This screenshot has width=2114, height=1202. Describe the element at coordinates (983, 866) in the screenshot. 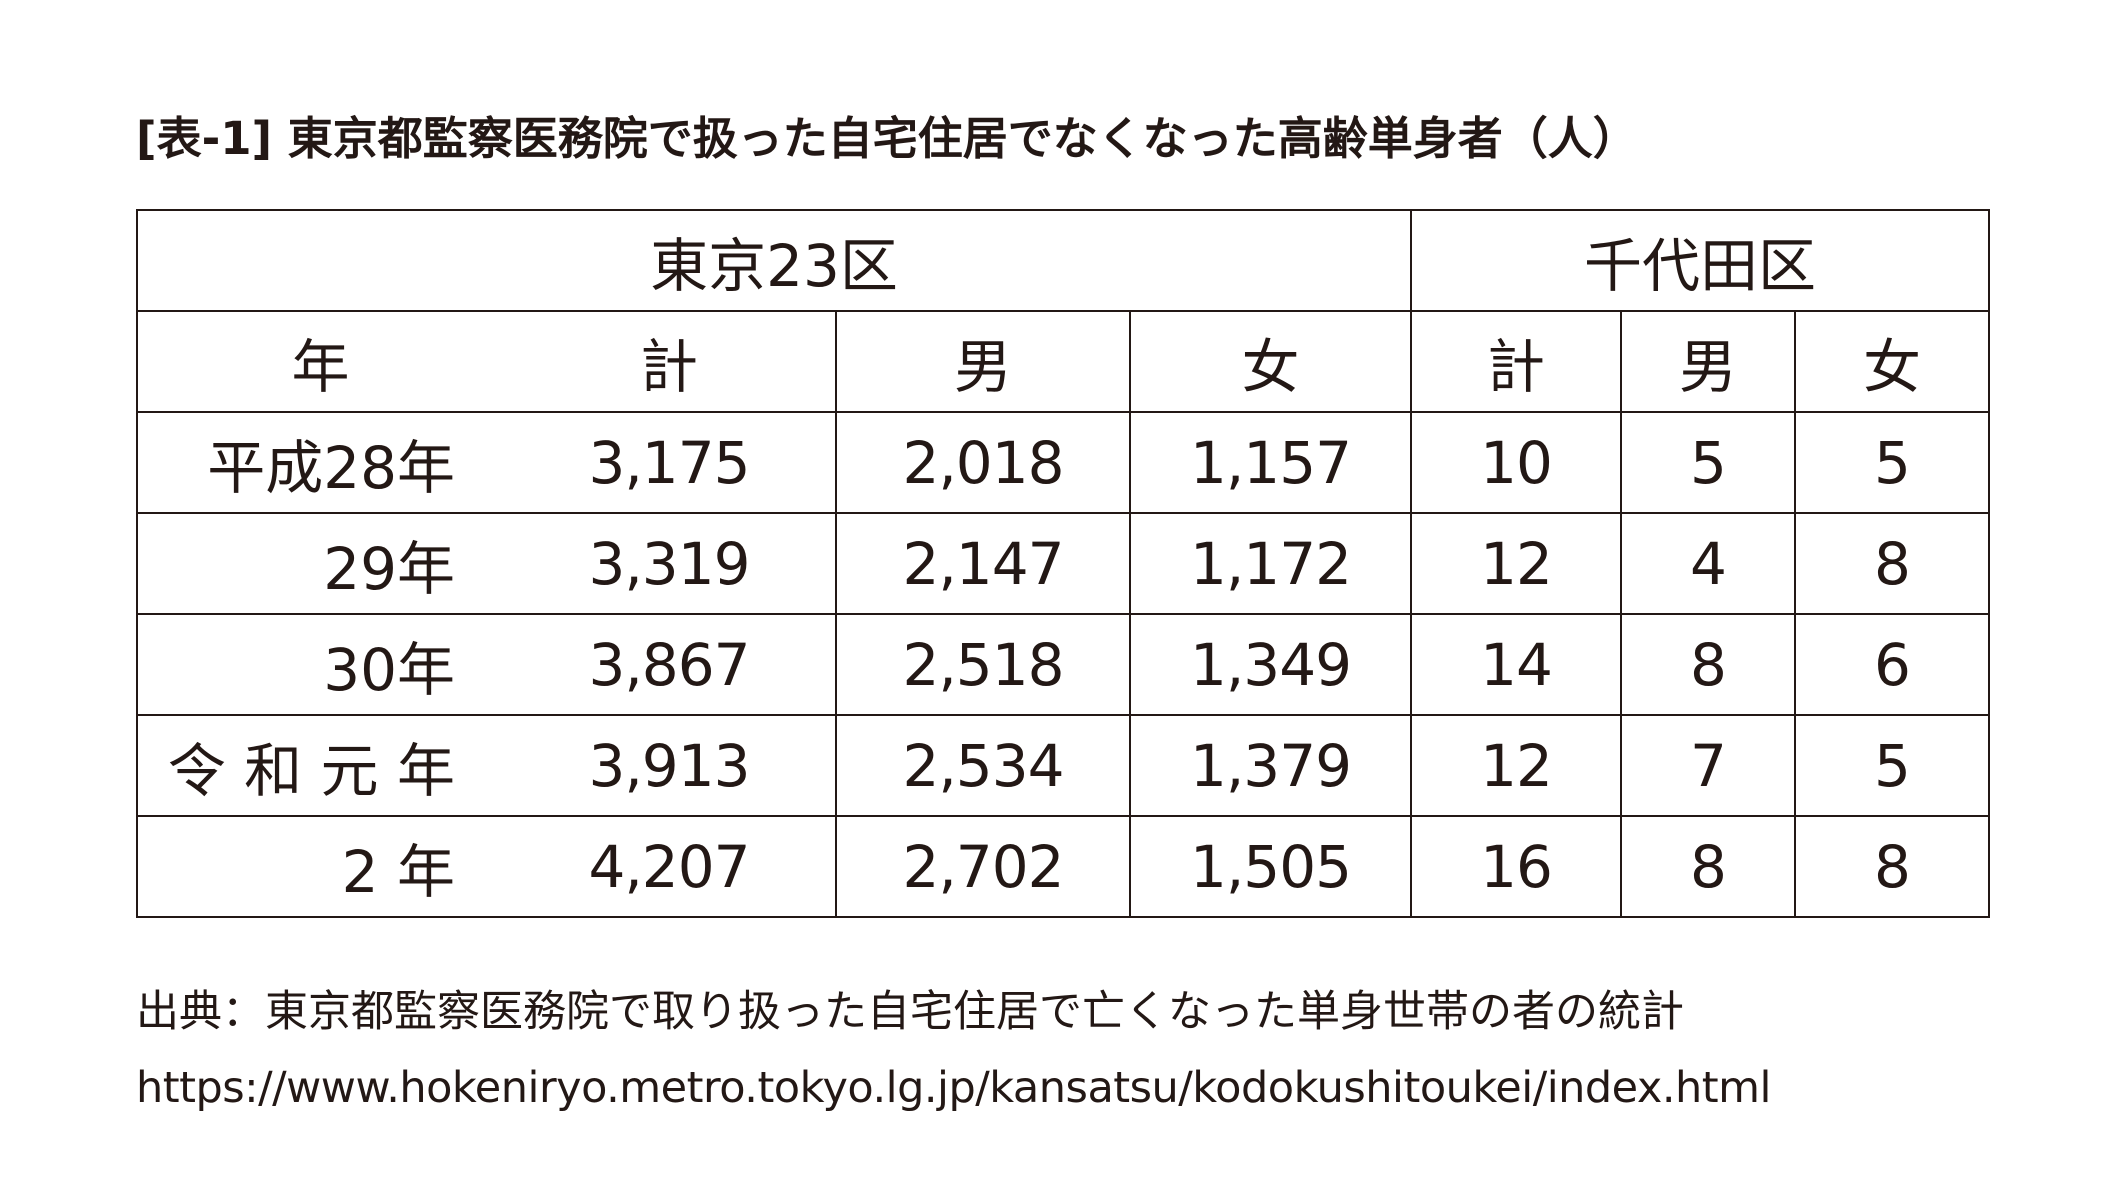

I see `male-tokyo23-cell: 2,702` at that location.